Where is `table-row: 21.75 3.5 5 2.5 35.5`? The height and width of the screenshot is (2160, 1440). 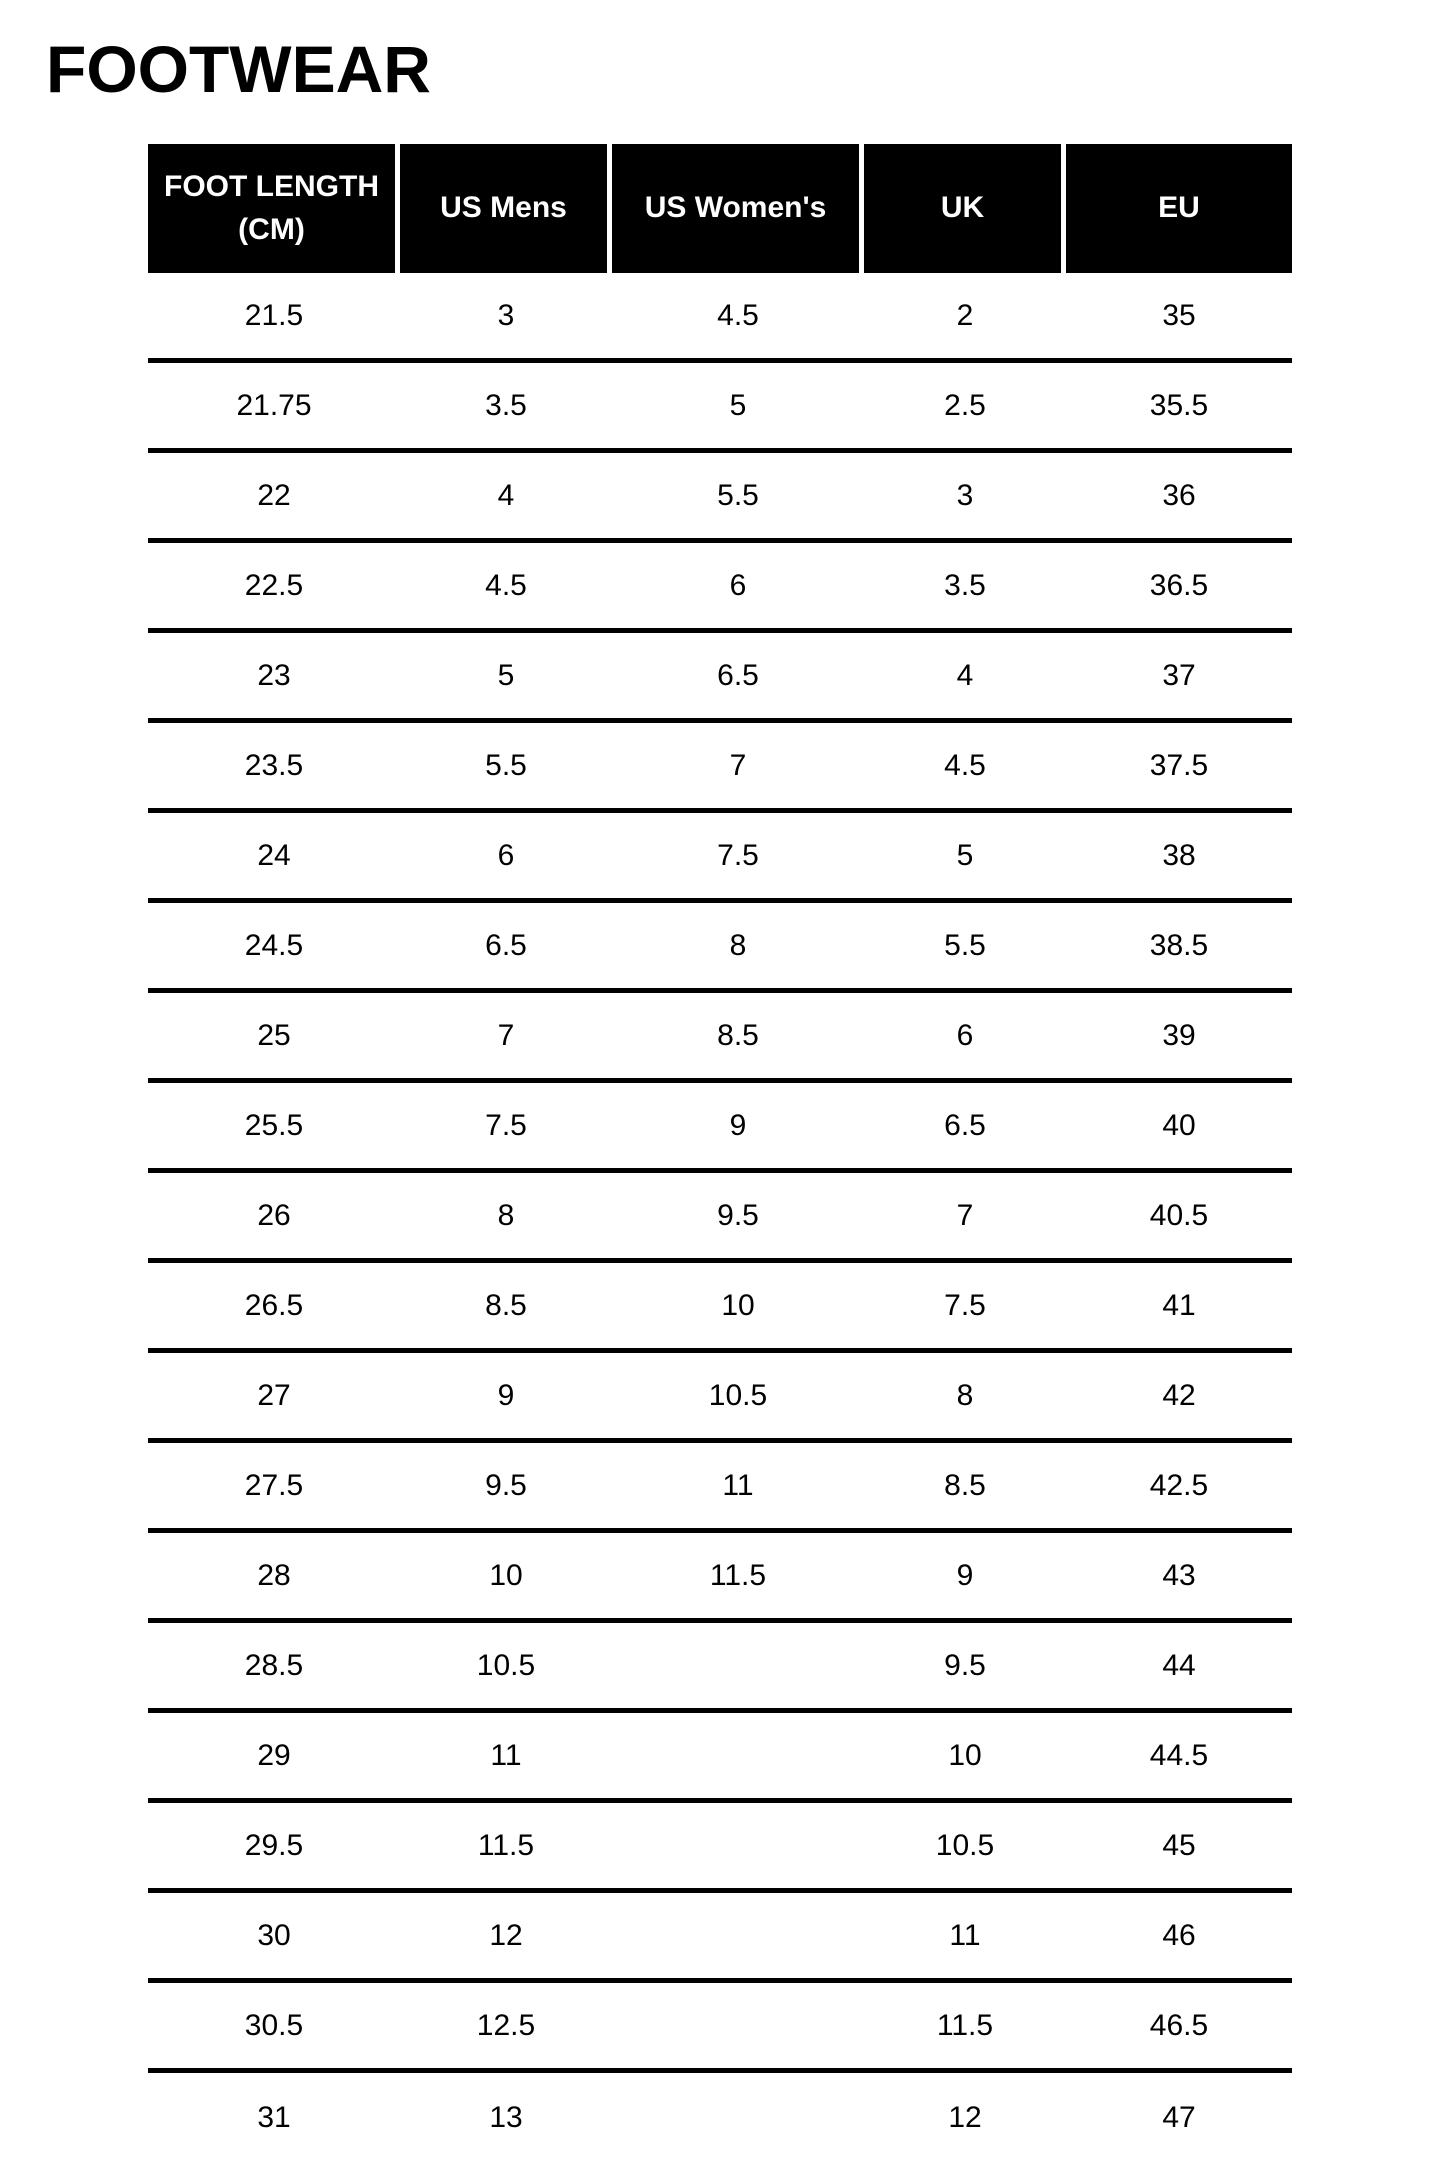 table-row: 21.75 3.5 5 2.5 35.5 is located at coordinates (720, 408).